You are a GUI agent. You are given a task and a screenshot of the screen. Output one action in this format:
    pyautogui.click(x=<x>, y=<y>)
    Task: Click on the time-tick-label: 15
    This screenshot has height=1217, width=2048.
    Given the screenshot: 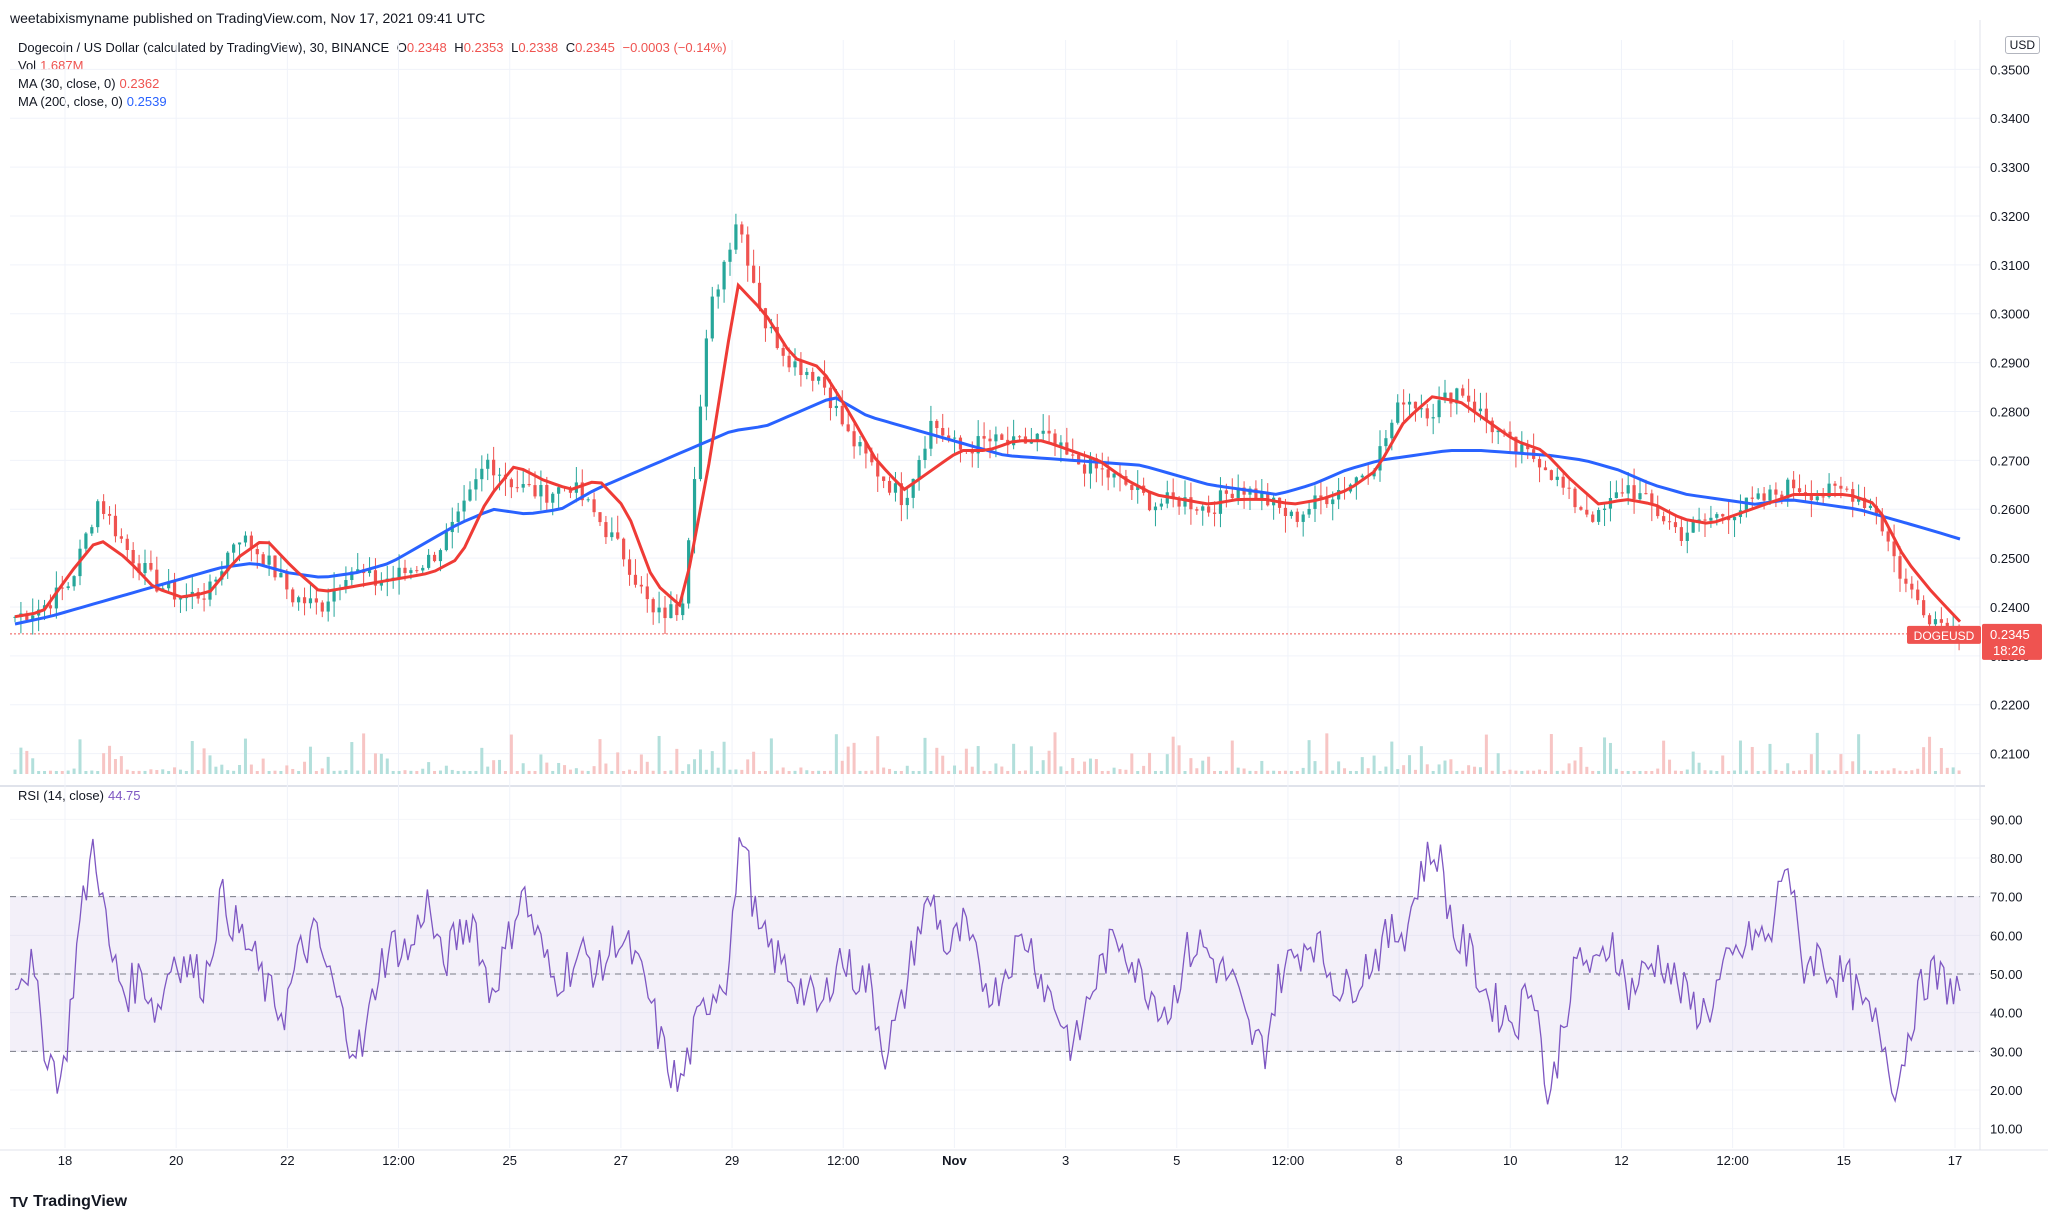 What is the action you would take?
    pyautogui.click(x=1844, y=1160)
    